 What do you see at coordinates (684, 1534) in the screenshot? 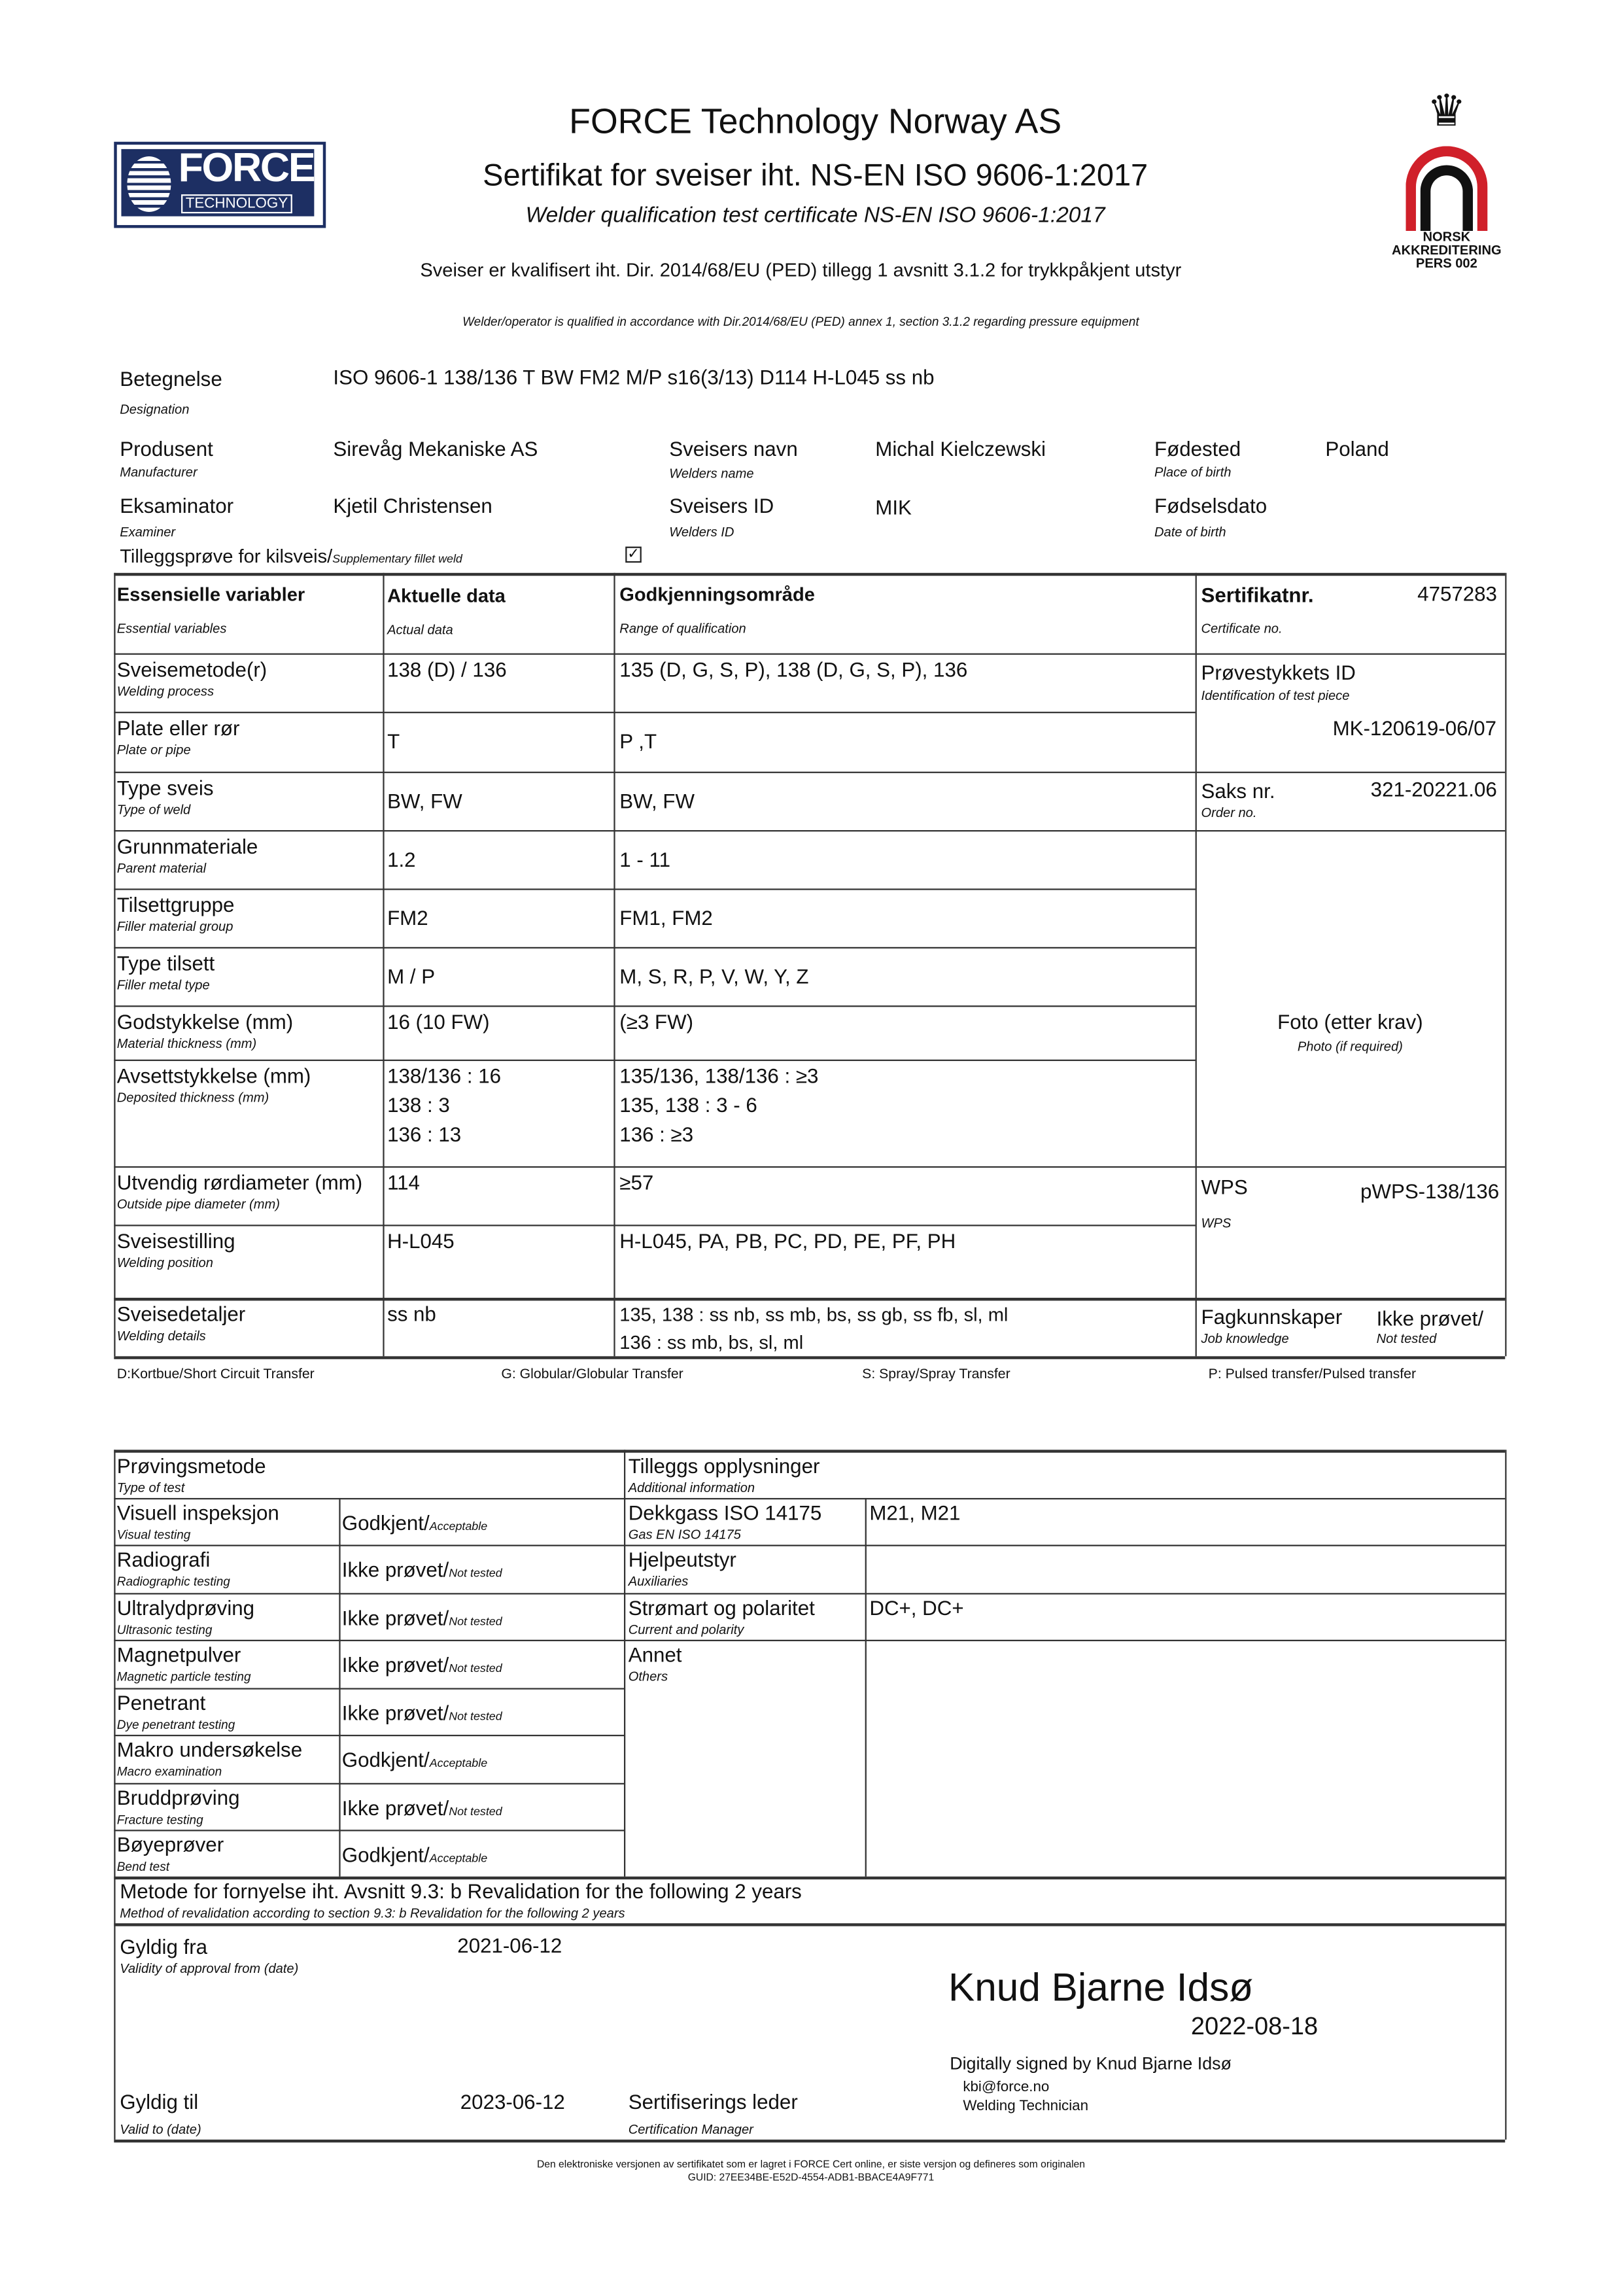
I see `additional-info-label-en: Gas EN ISO 14175` at bounding box center [684, 1534].